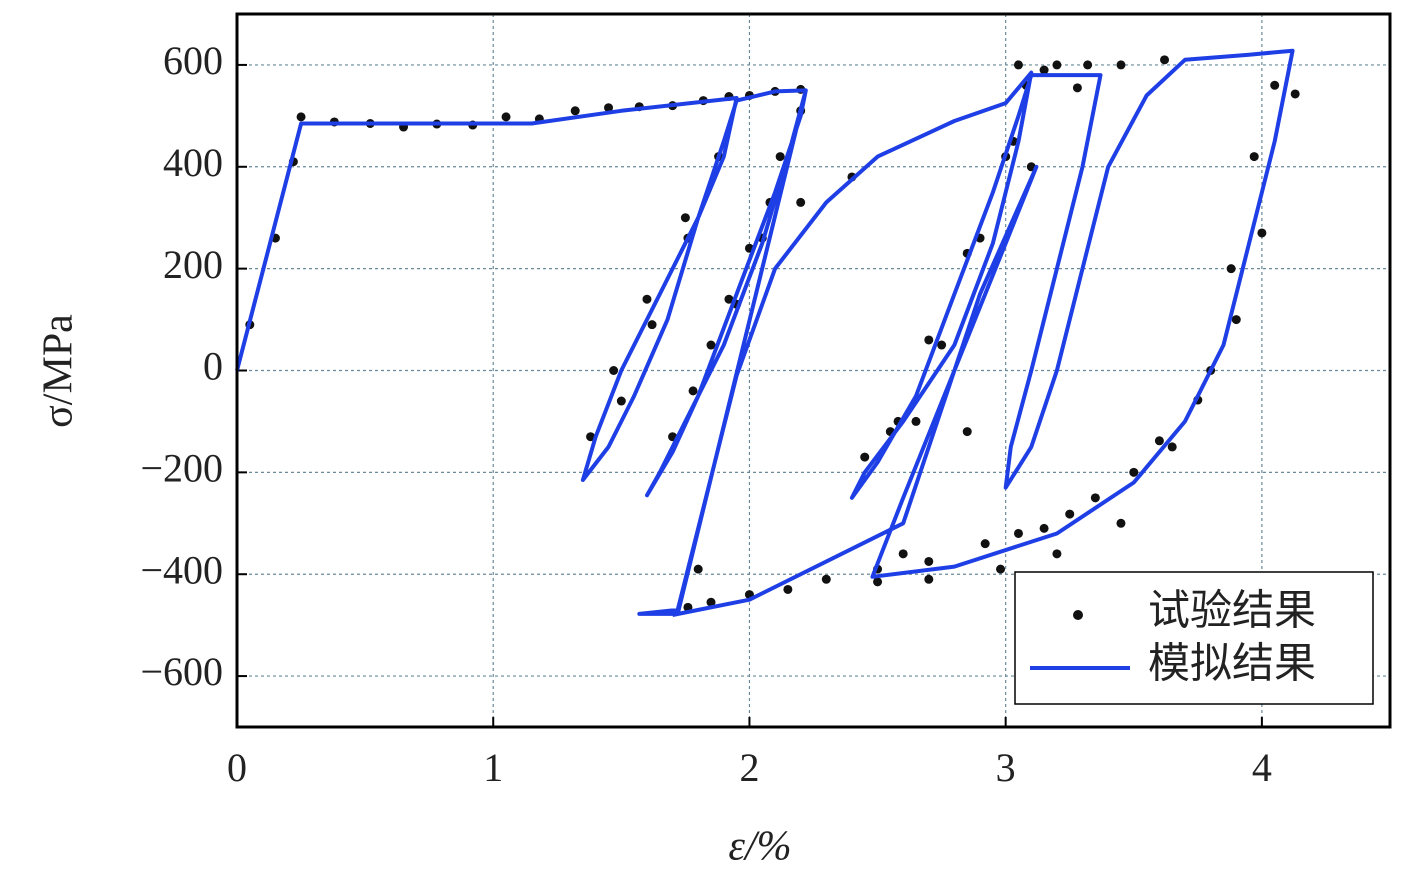 The width and height of the screenshot is (1417, 870). I want to click on y-tick-label: 600, so click(193, 60).